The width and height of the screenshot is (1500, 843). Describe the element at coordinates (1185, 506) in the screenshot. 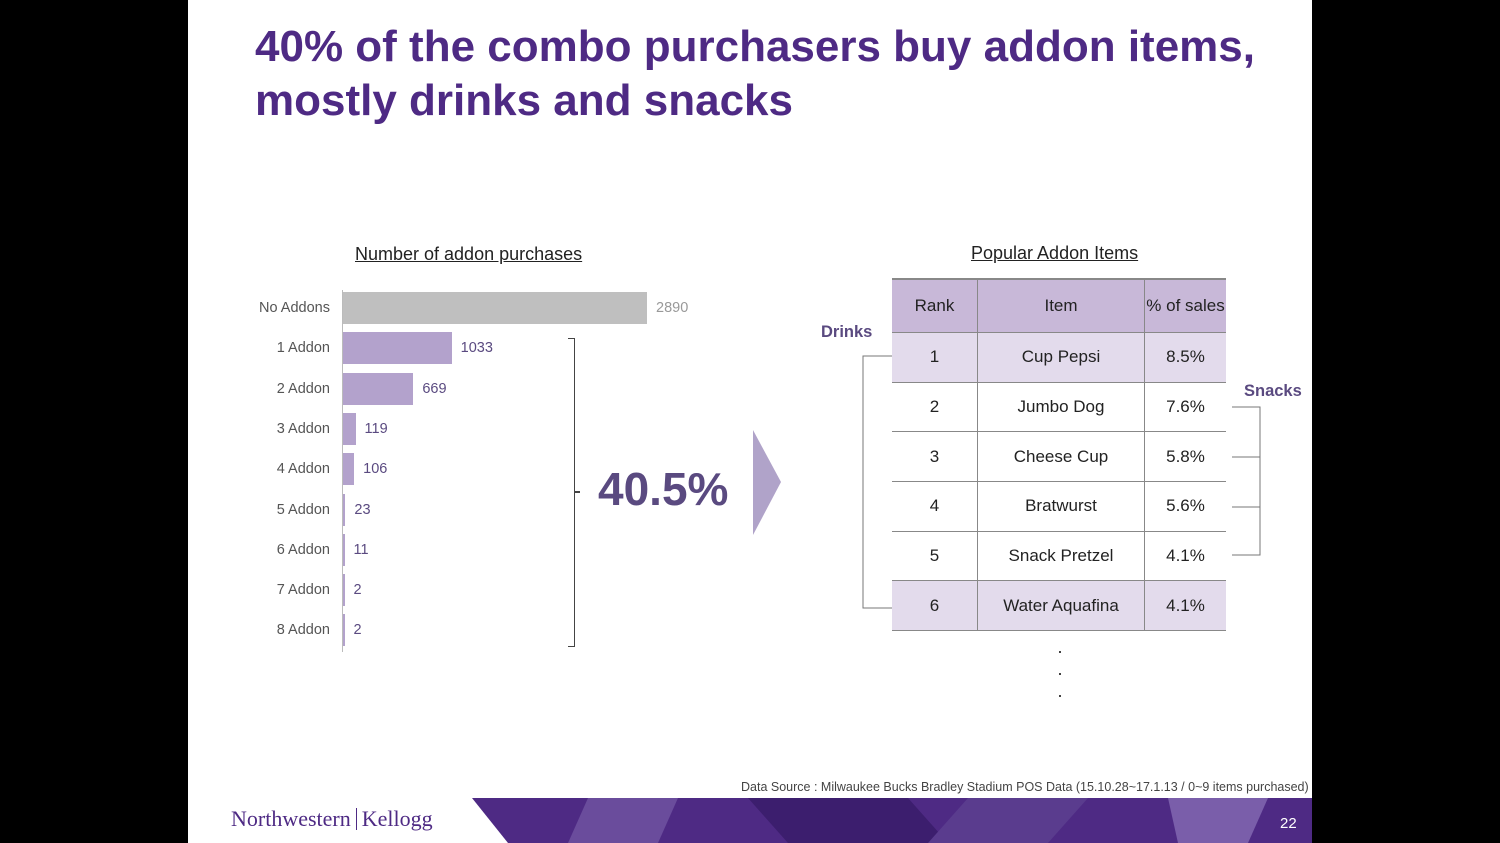

I see `pct-cell: 5.6%` at that location.